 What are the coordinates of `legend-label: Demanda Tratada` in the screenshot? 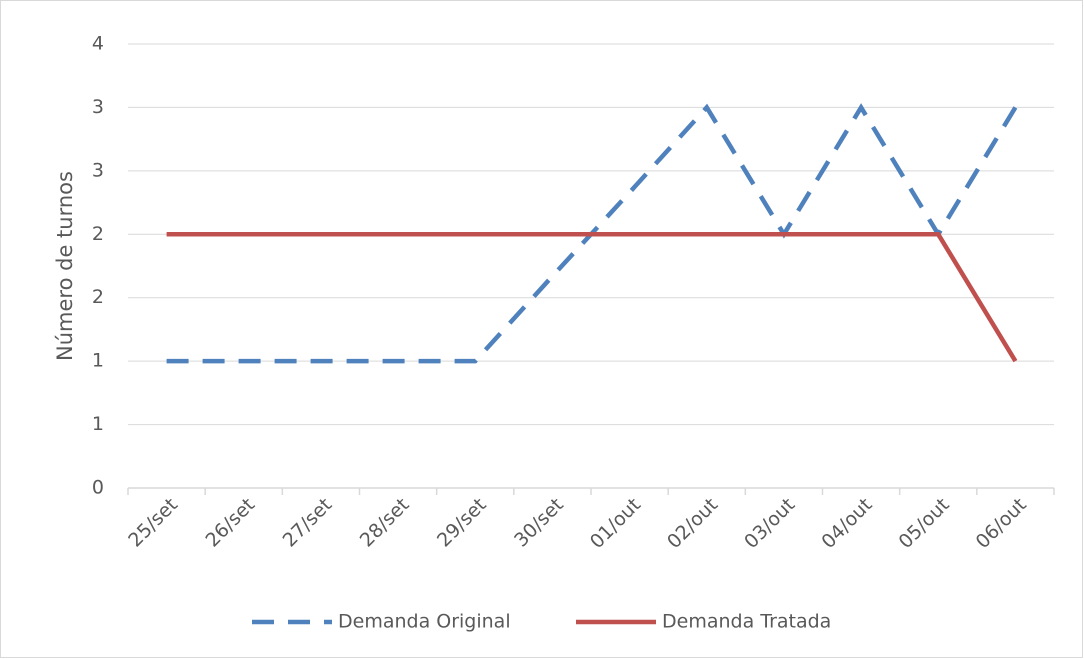 It's located at (746, 622).